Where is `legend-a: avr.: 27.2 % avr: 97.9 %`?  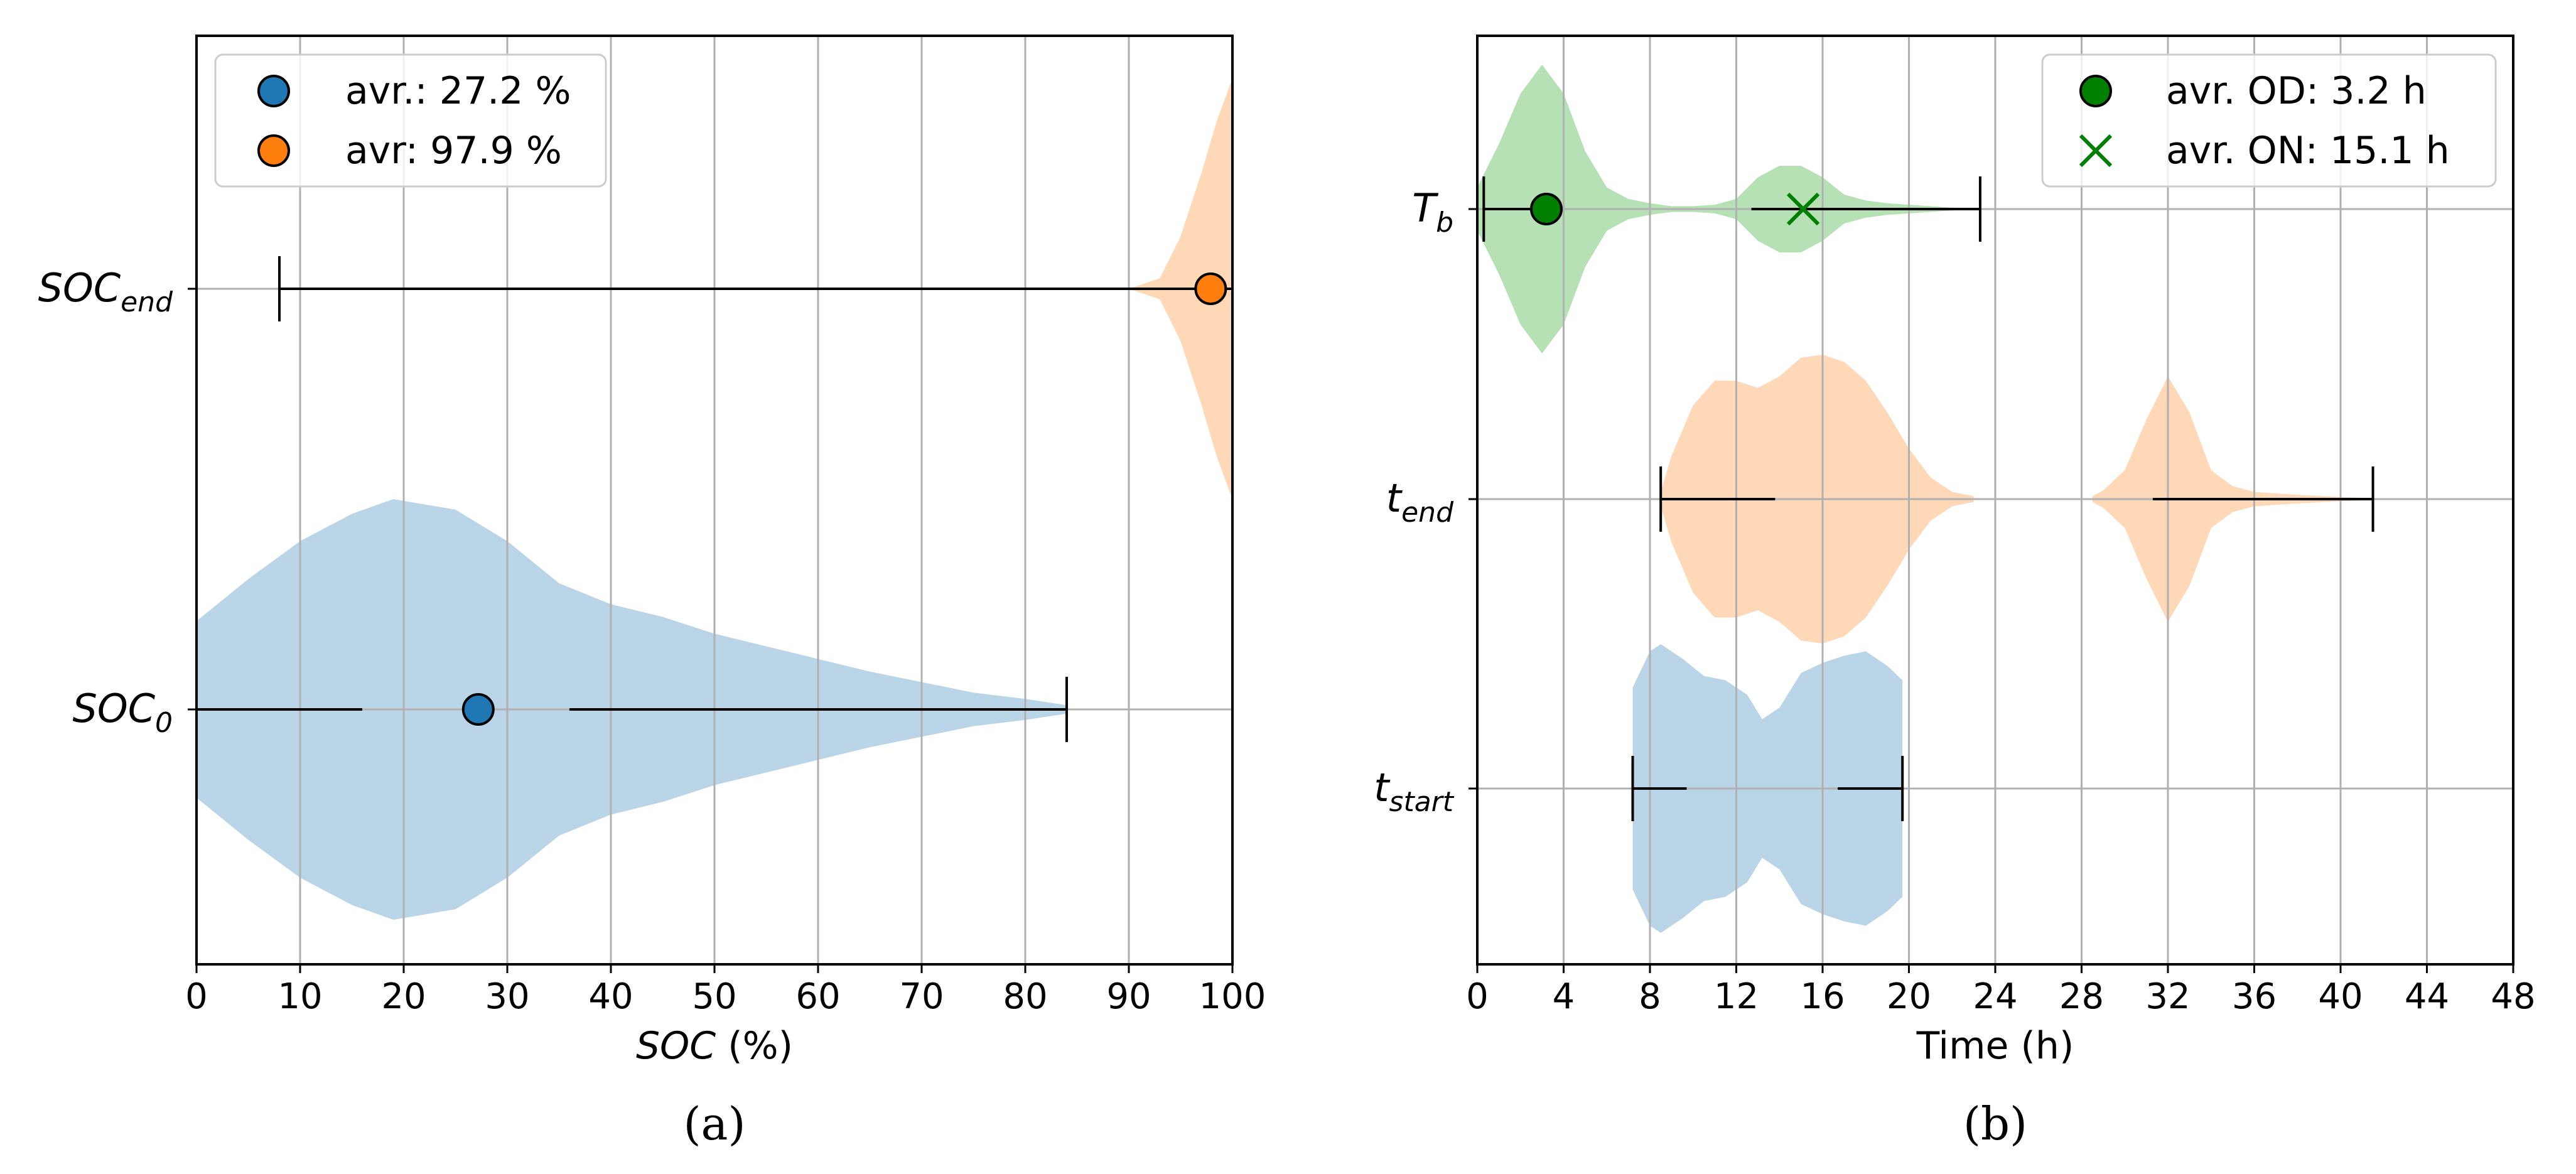 legend-a: avr.: 27.2 % avr: 97.9 % is located at coordinates (410, 120).